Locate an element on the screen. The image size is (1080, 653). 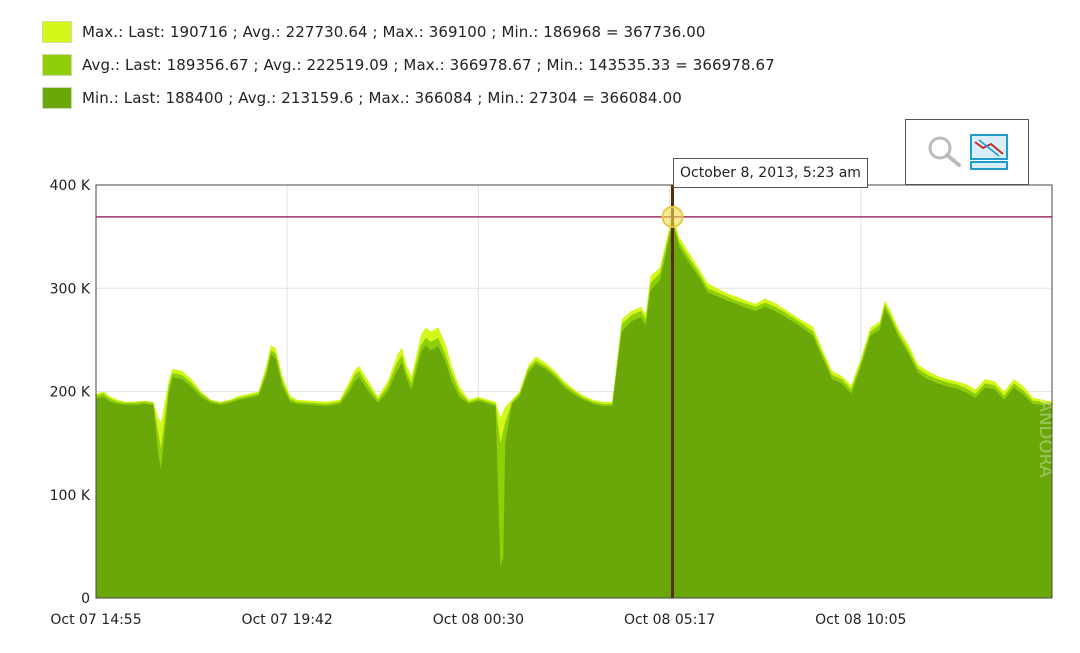
legend-swatch-max is located at coordinates (57, 32).